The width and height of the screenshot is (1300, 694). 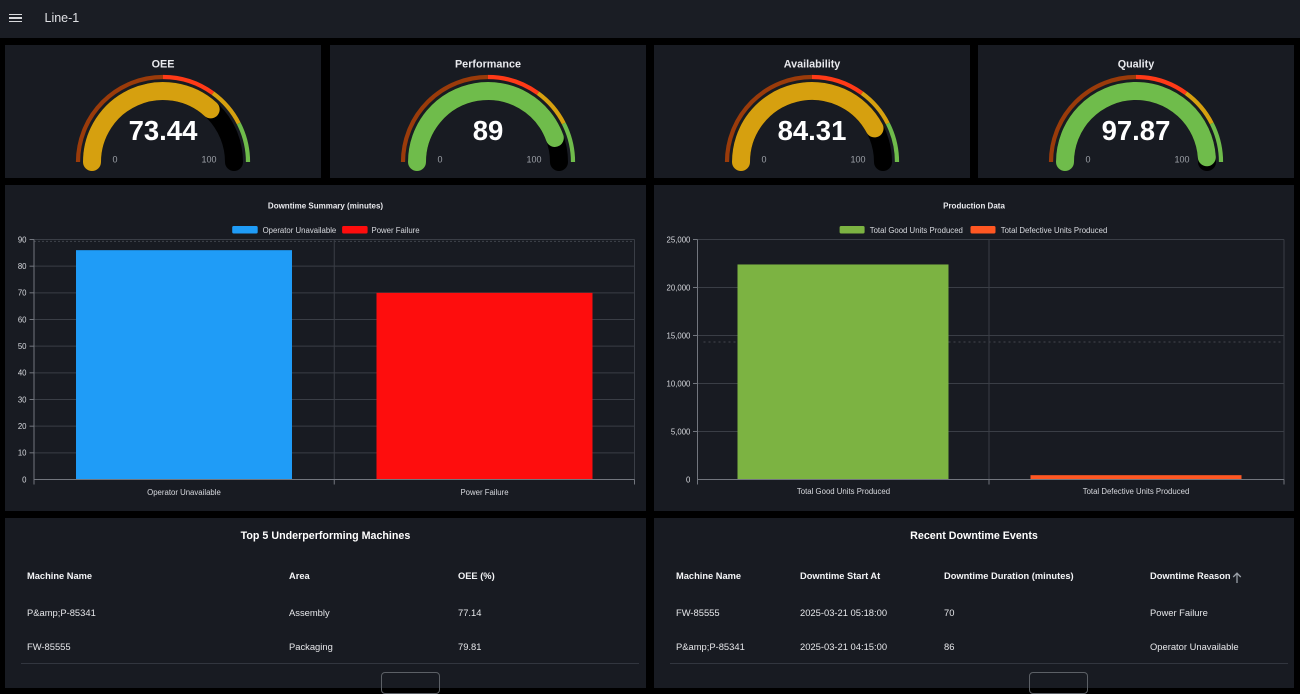 What do you see at coordinates (679, 239) in the screenshot?
I see `svg-text: 25,000` at bounding box center [679, 239].